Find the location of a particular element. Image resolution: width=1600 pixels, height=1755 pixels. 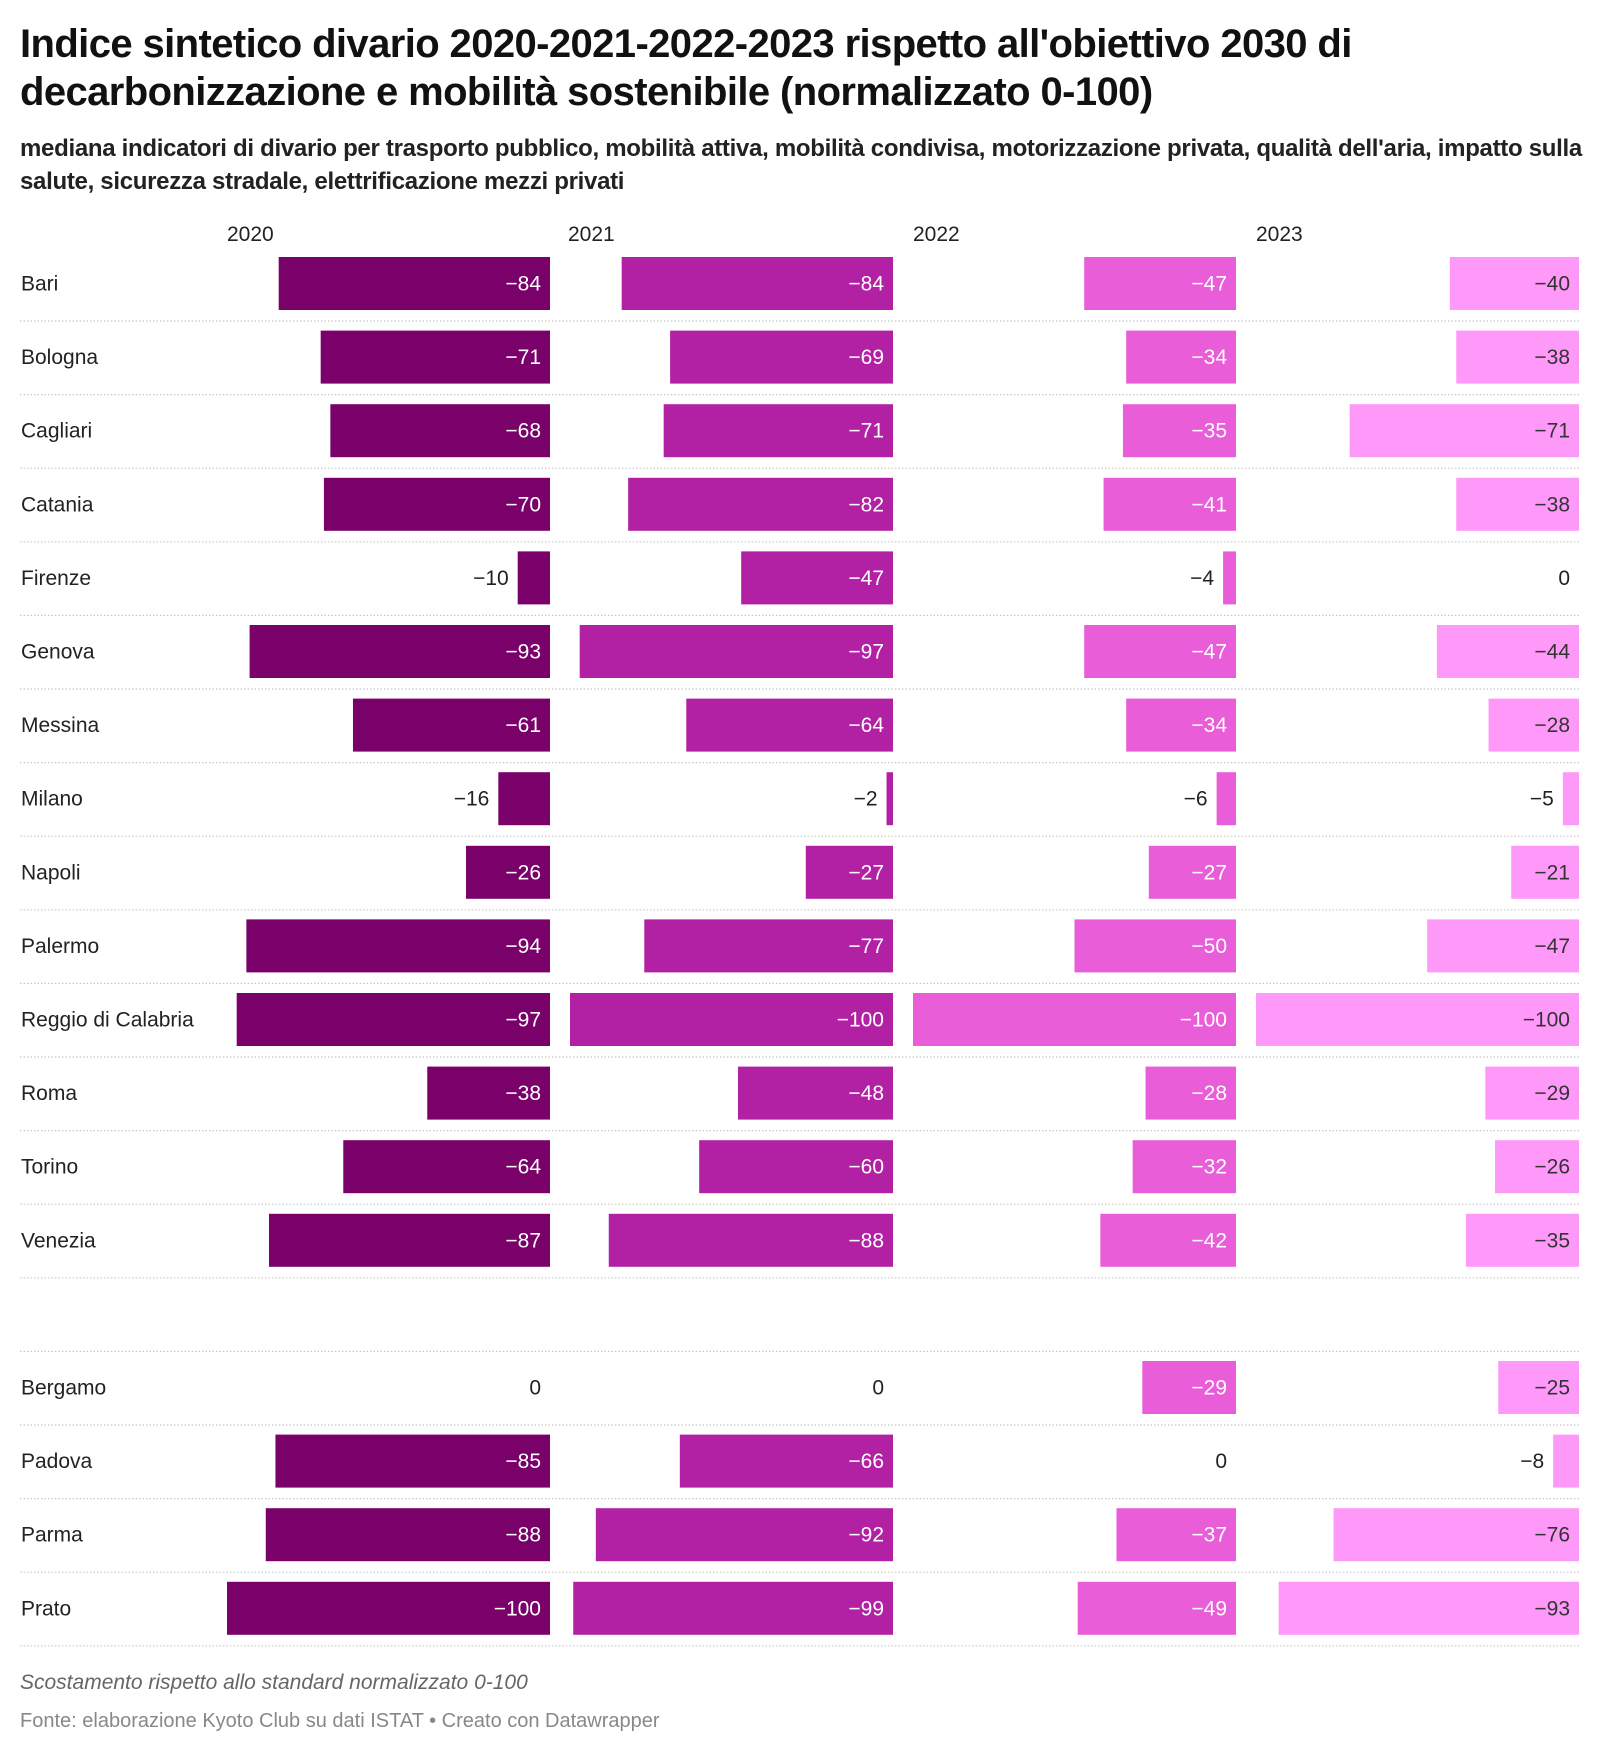

value-label-2023: −40 is located at coordinates (1552, 284).